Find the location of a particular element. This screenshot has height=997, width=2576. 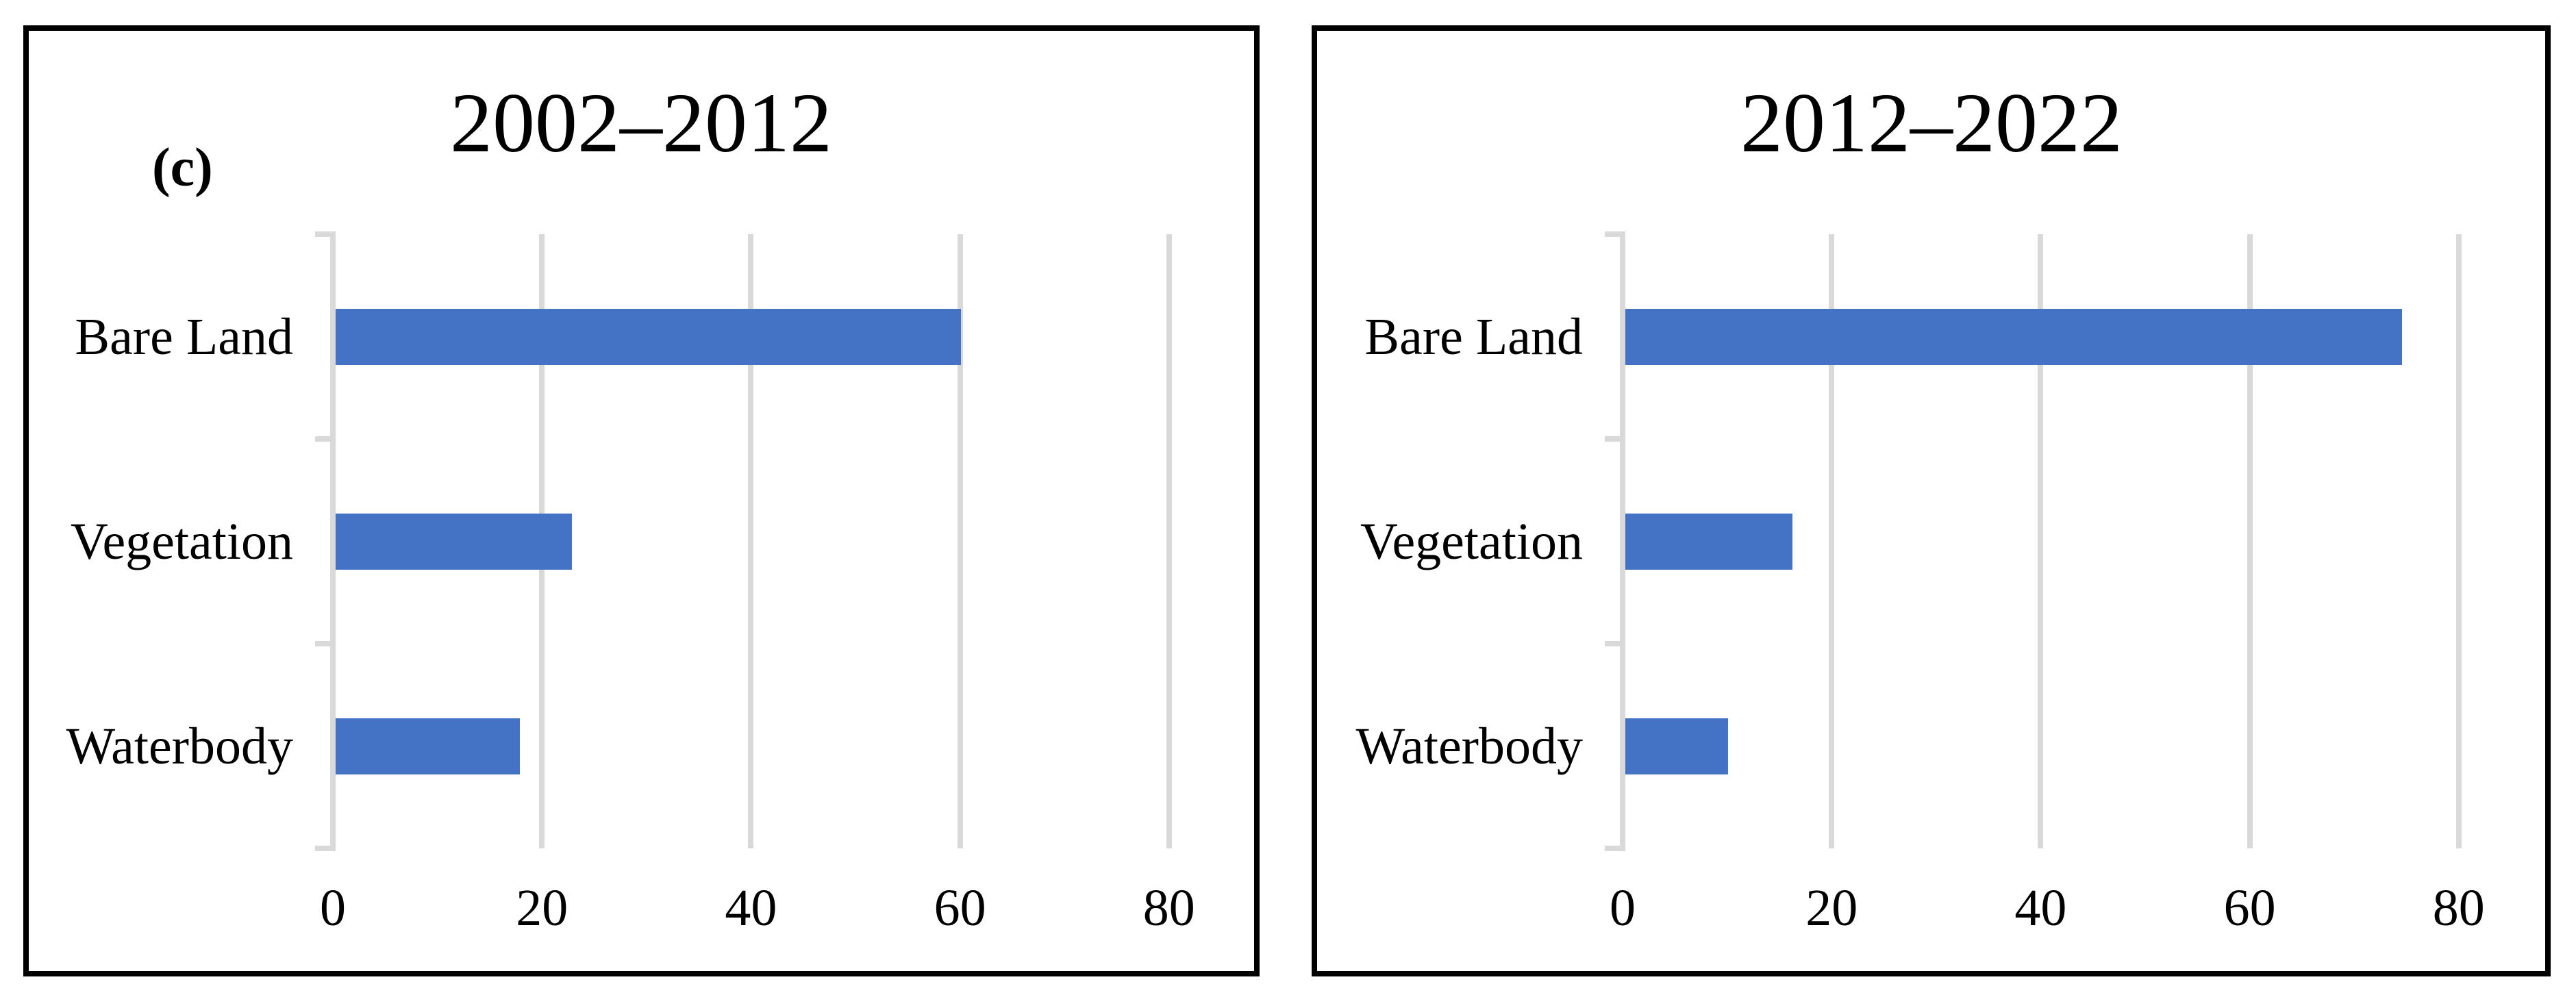

figure-panel-label: (c) is located at coordinates (182, 168).